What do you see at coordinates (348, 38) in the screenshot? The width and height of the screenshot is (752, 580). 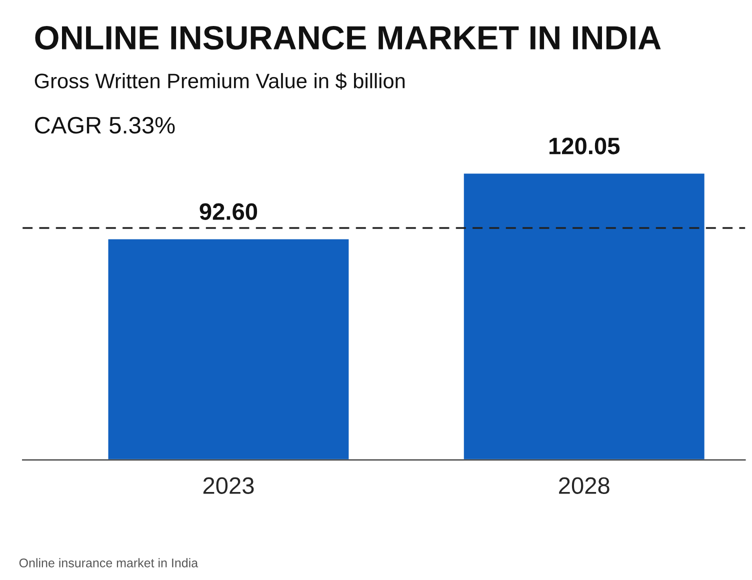 I see `chart-title: ONLINE INSURANCE MARKET IN INDIA` at bounding box center [348, 38].